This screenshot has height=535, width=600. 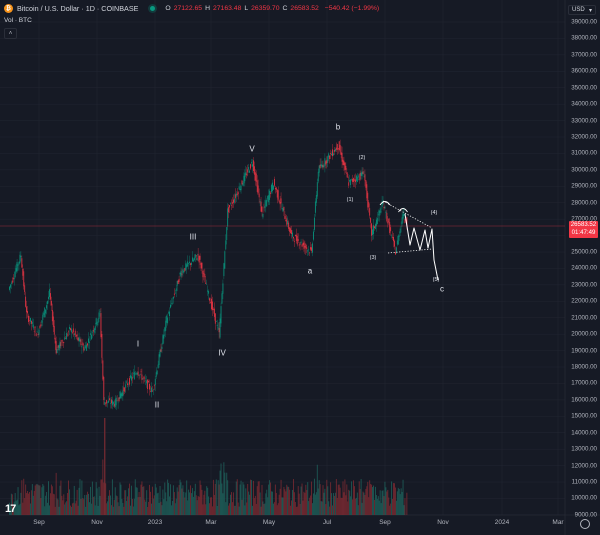 What do you see at coordinates (584, 88) in the screenshot?
I see `price-axis-label: 35000.00` at bounding box center [584, 88].